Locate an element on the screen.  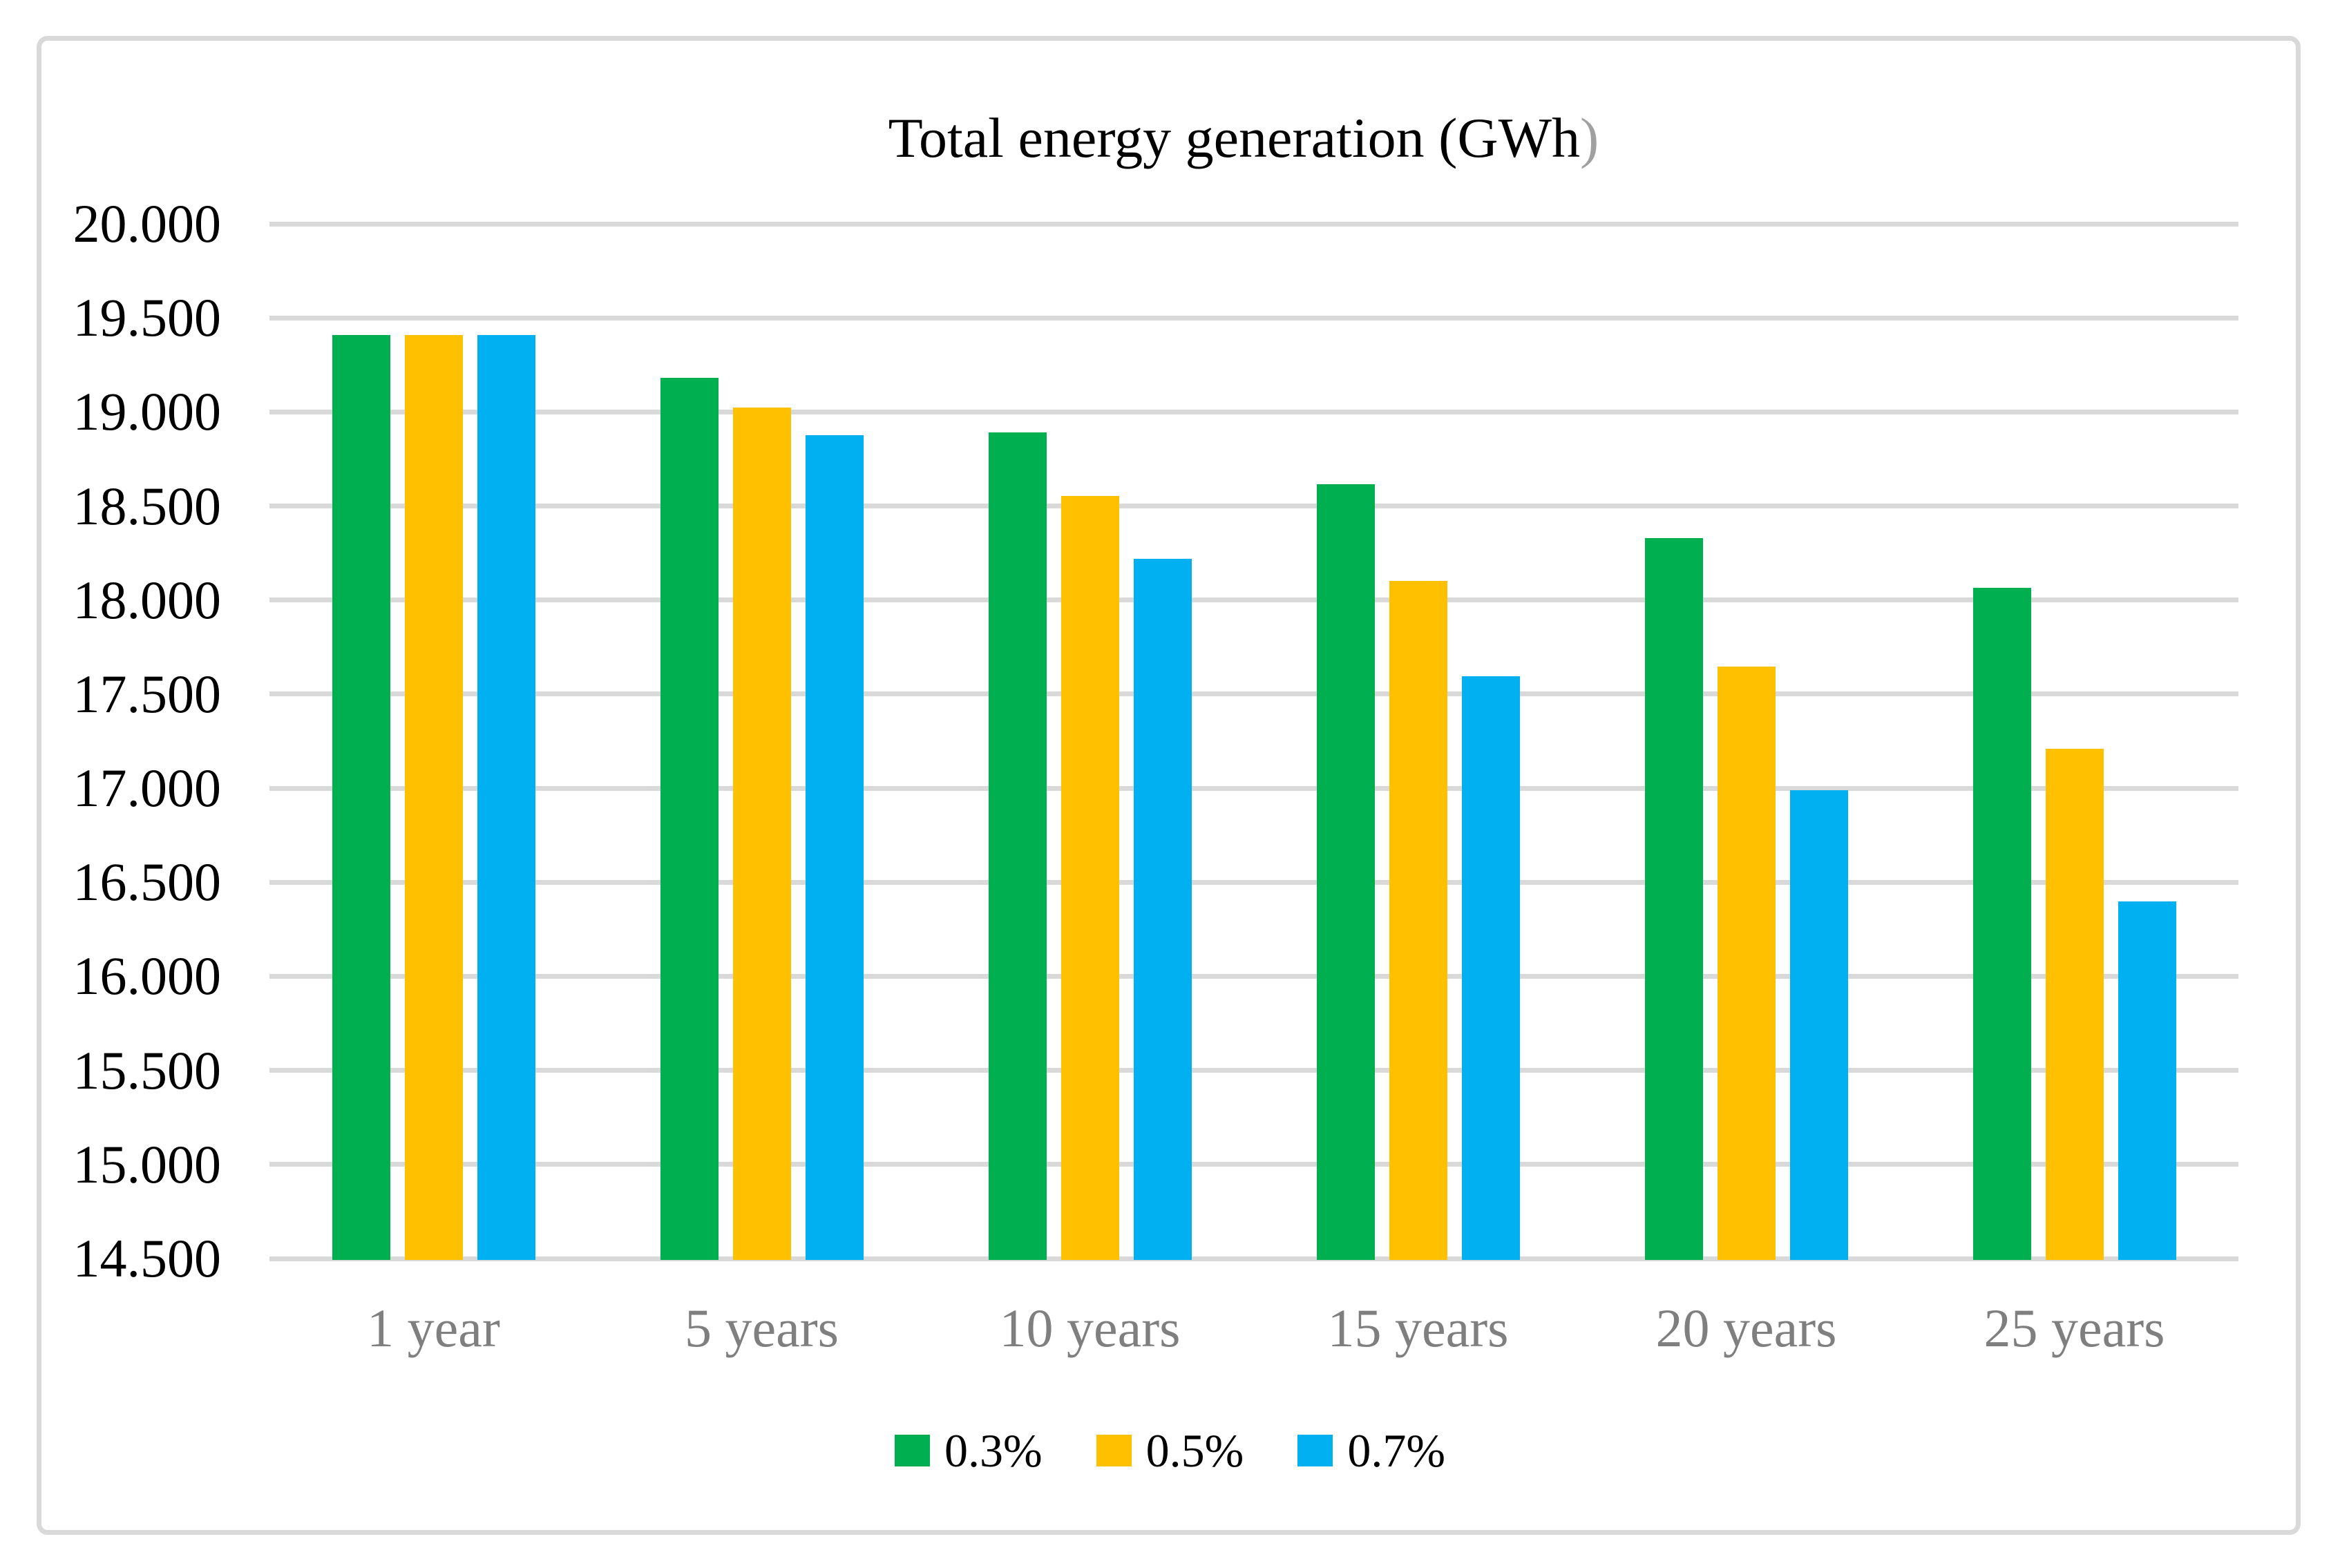
x-axis-tick-label: 20 years is located at coordinates (1746, 1328).